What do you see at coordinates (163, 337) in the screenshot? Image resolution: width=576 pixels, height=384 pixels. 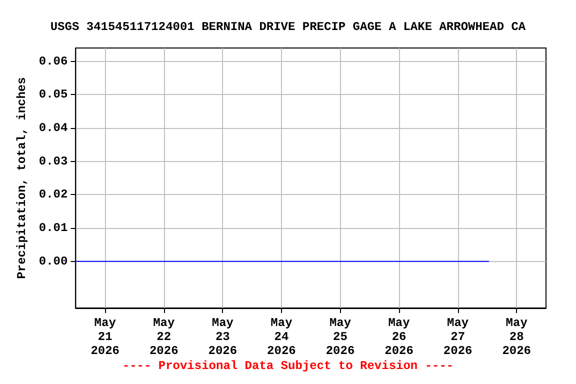 I see `x-tick-label: May 22 2026` at bounding box center [163, 337].